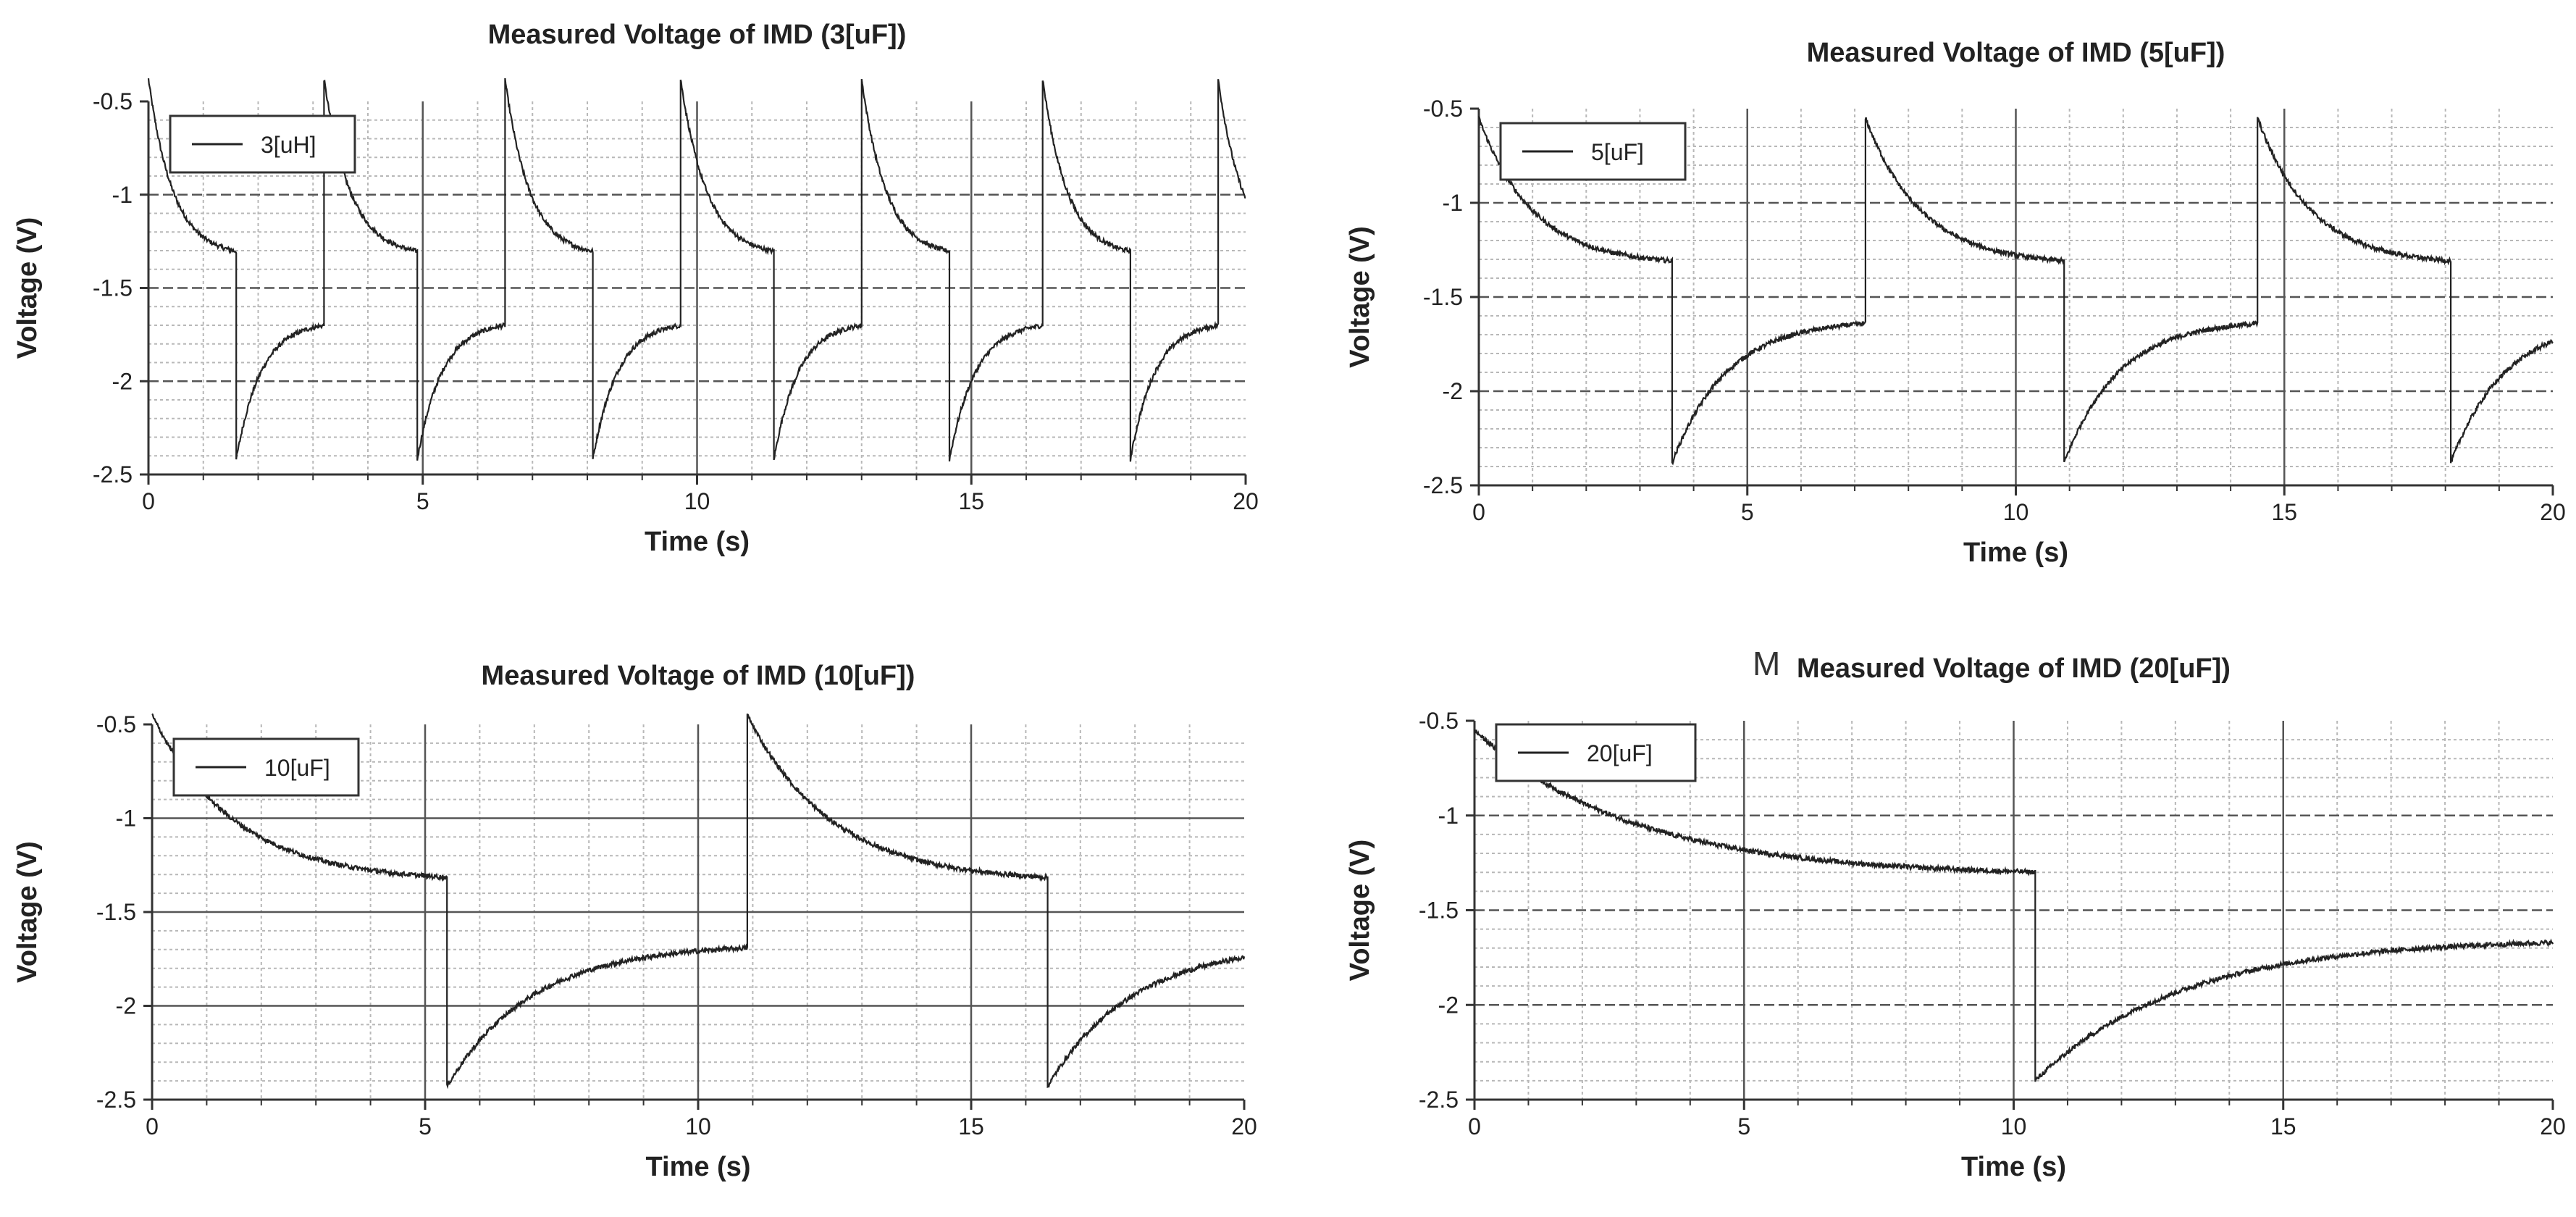 The height and width of the screenshot is (1217, 2576). Describe the element at coordinates (697, 35) in the screenshot. I see `chart-title: Measured Voltage of IMD (3[uF])` at that location.